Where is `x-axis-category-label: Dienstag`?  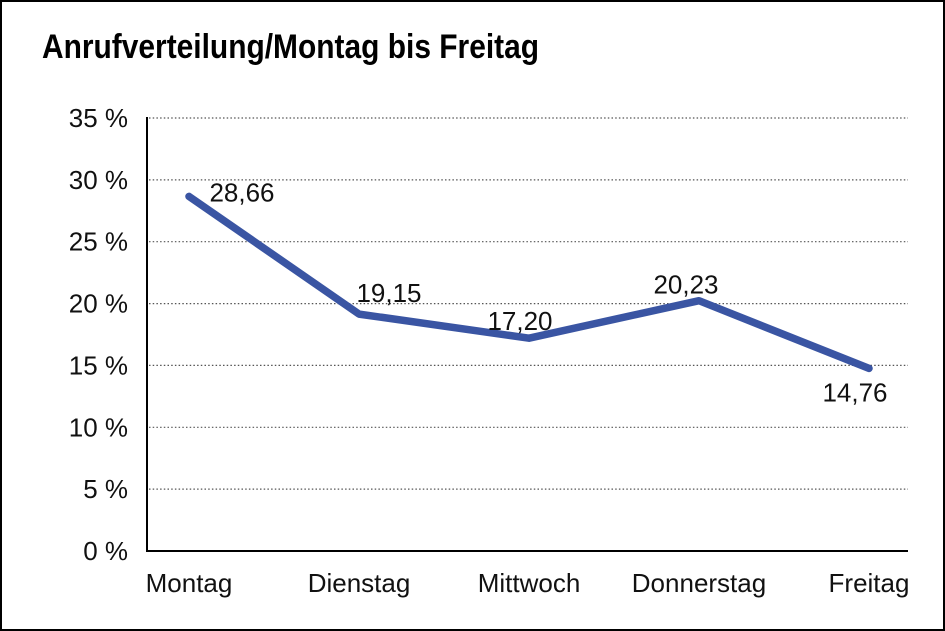 x-axis-category-label: Dienstag is located at coordinates (359, 583).